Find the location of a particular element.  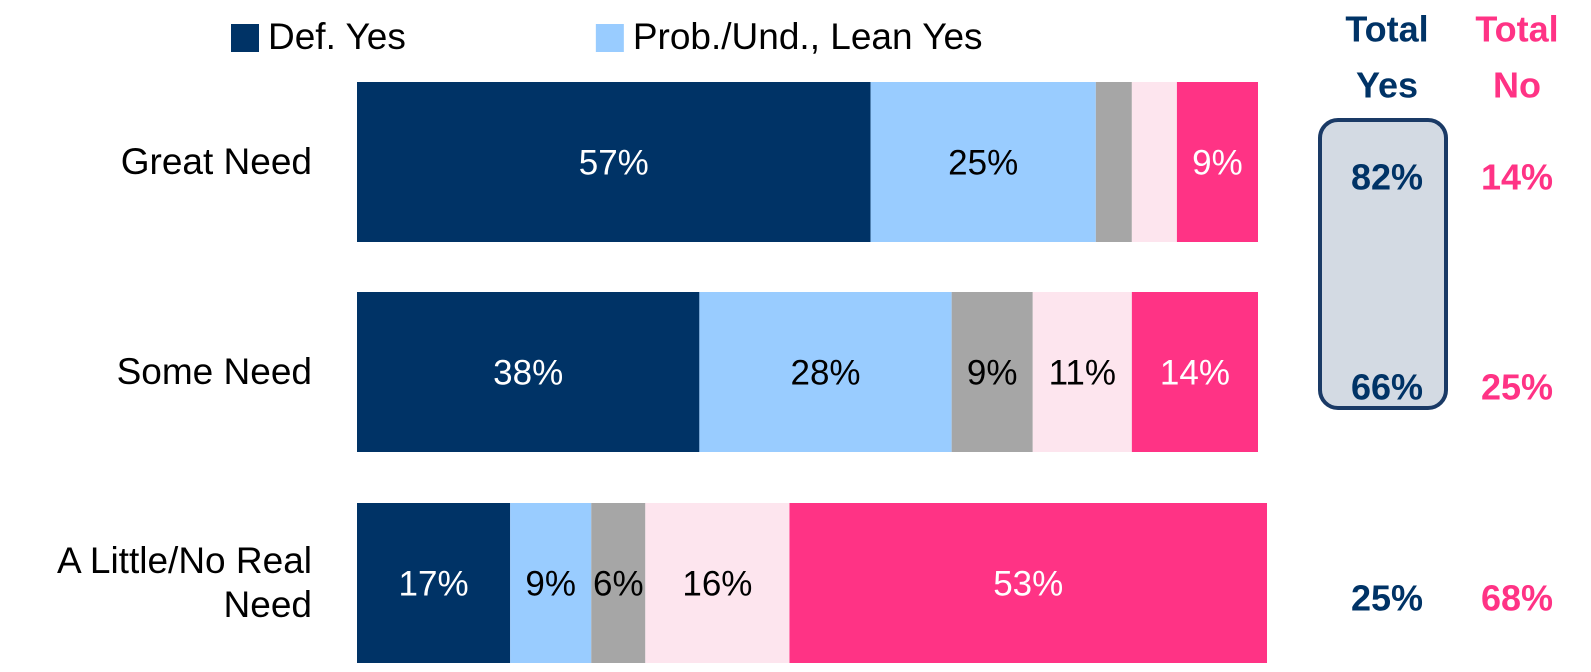

data-label: 28% is located at coordinates (825, 372).